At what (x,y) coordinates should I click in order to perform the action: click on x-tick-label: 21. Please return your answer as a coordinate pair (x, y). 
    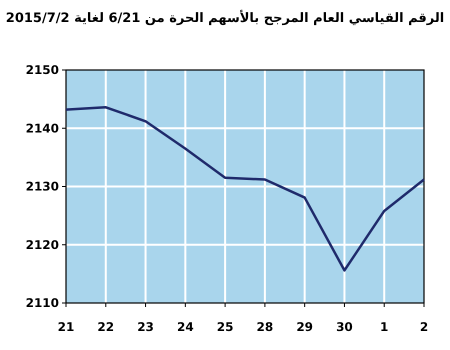
    Looking at the image, I should click on (66, 327).